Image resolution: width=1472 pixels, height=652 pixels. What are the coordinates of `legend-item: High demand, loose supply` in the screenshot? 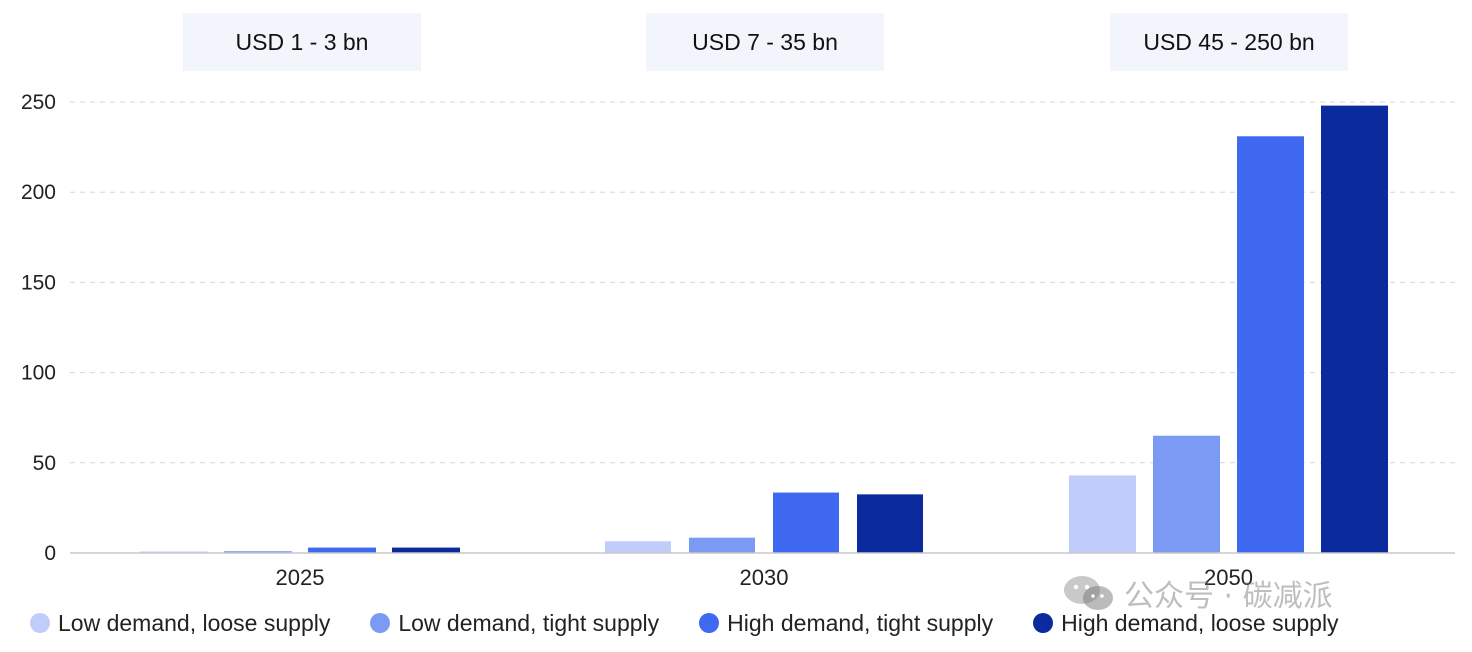 It's located at (1186, 623).